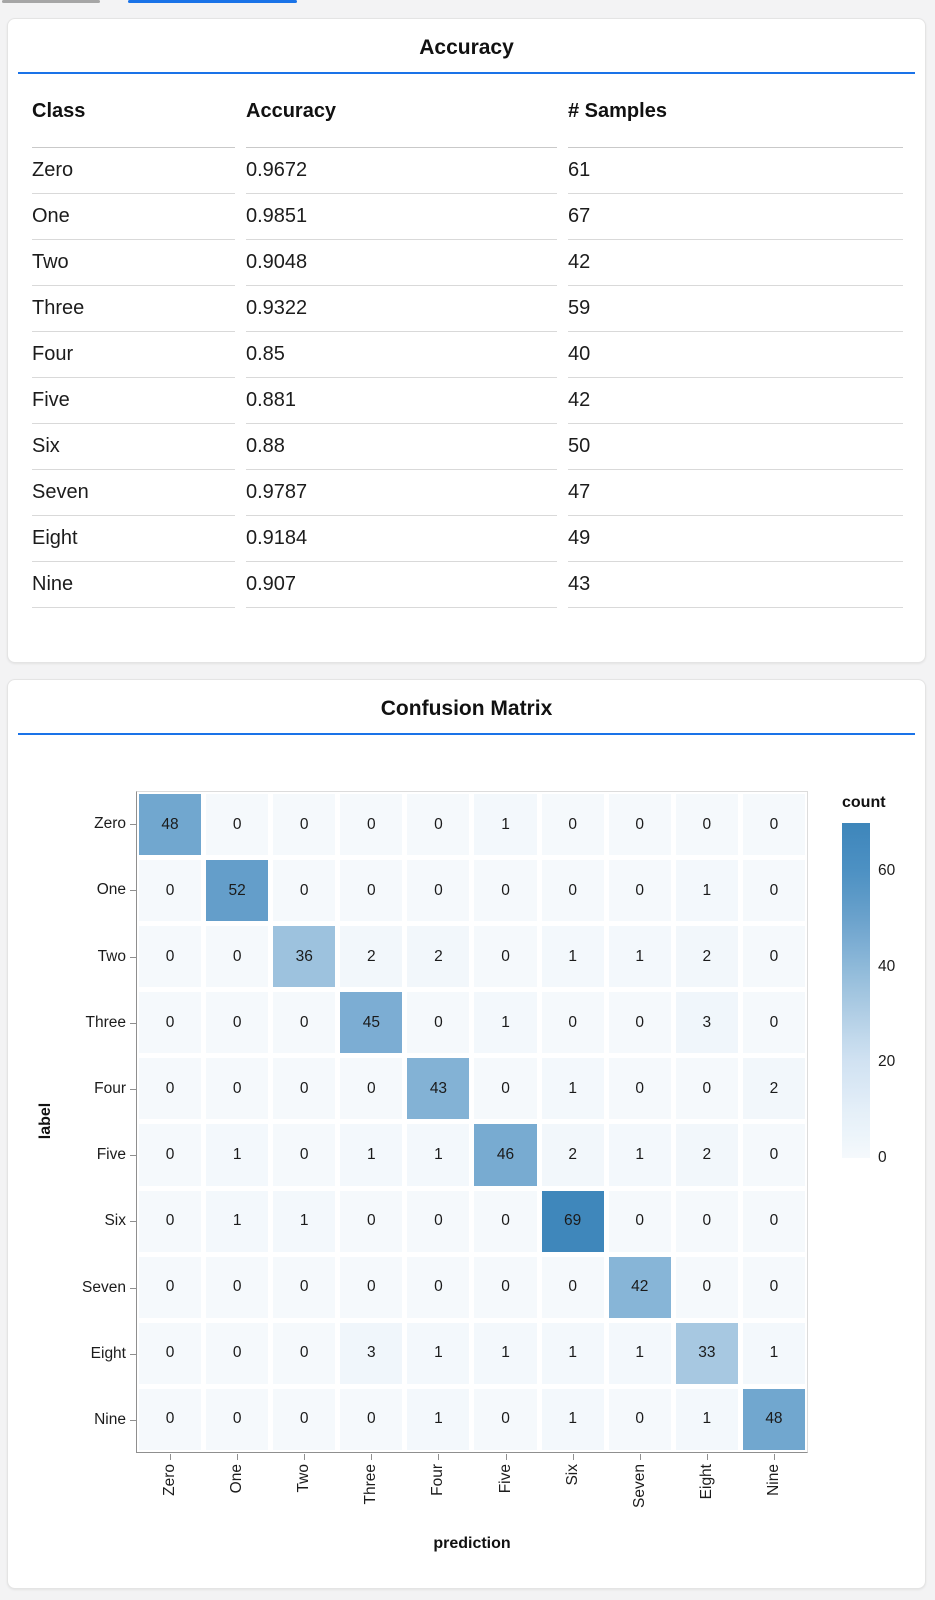 This screenshot has height=1600, width=935. What do you see at coordinates (572, 1221) in the screenshot?
I see `heatmap-cell: 69` at bounding box center [572, 1221].